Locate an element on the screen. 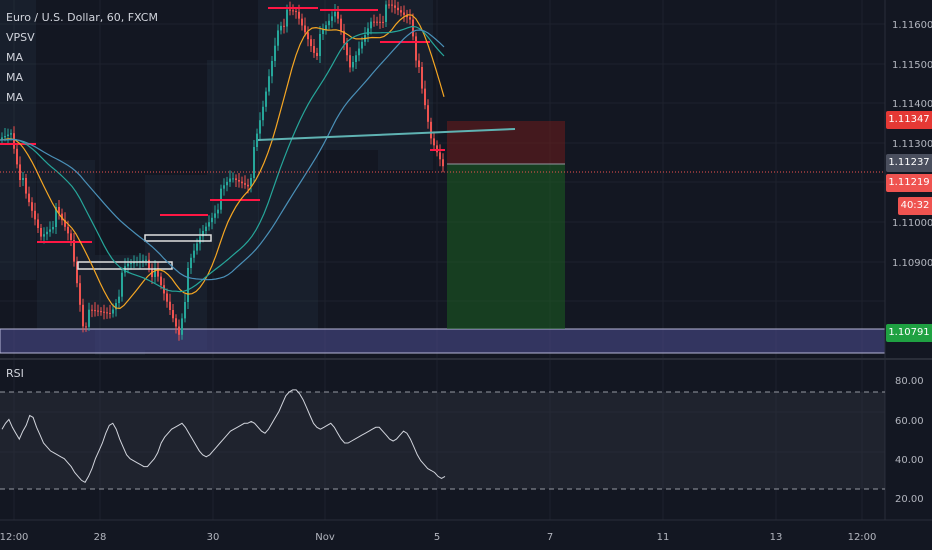 Image resolution: width=932 pixels, height=550 pixels. rsi-tick: 60.00 is located at coordinates (909, 421).